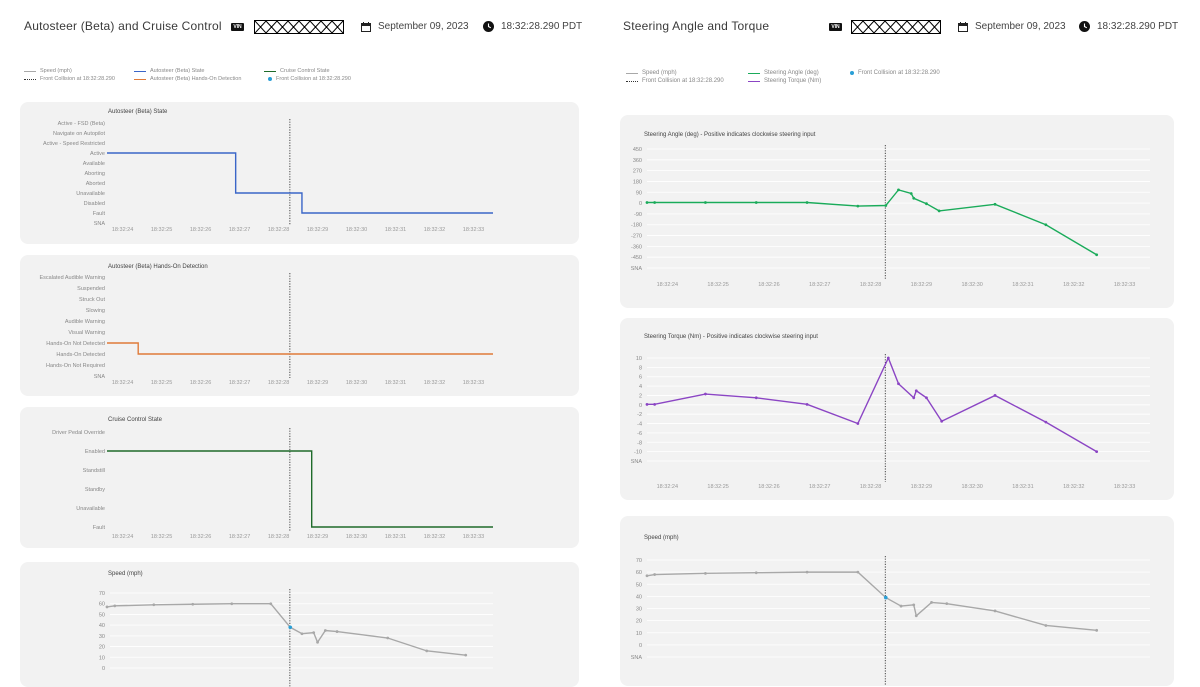  I want to click on y-tick-label: Hands-On Not Detected, so click(75, 344).